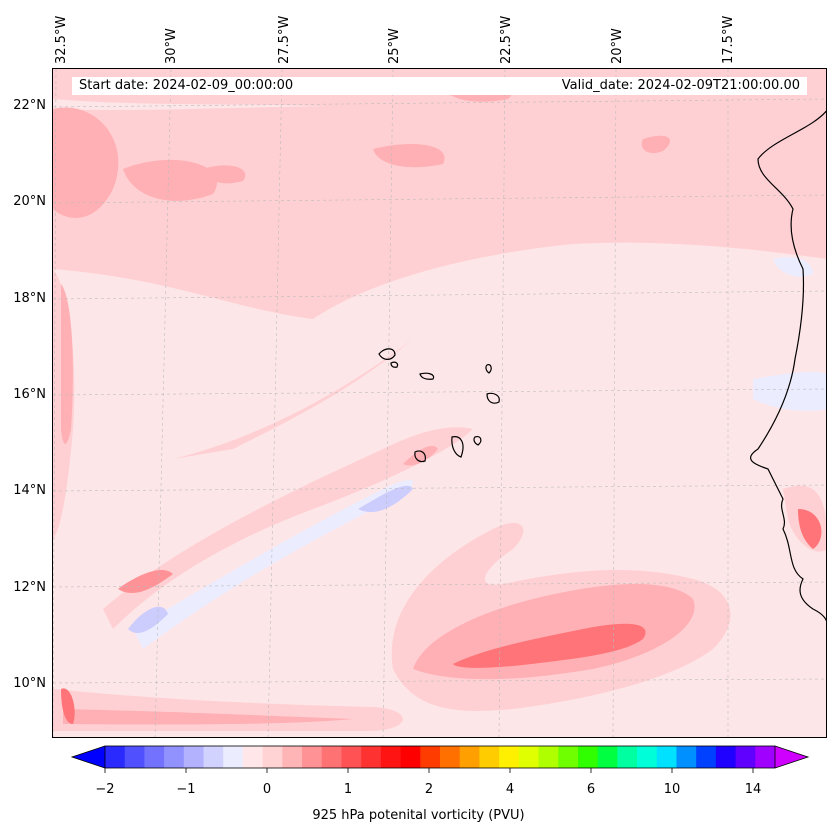 The width and height of the screenshot is (837, 836). I want to click on pv-lobe-south-core, so click(549, 645).